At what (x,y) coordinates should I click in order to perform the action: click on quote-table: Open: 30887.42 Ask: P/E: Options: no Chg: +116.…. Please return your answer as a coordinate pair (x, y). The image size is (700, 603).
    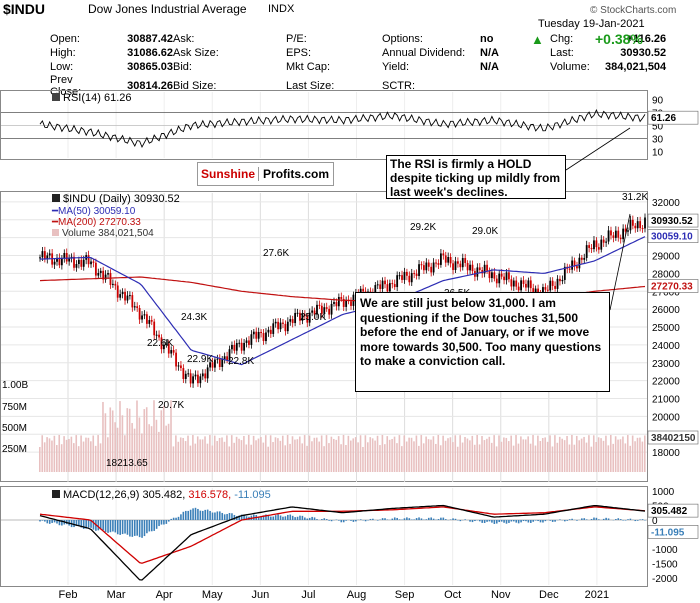
    Looking at the image, I should click on (375, 65).